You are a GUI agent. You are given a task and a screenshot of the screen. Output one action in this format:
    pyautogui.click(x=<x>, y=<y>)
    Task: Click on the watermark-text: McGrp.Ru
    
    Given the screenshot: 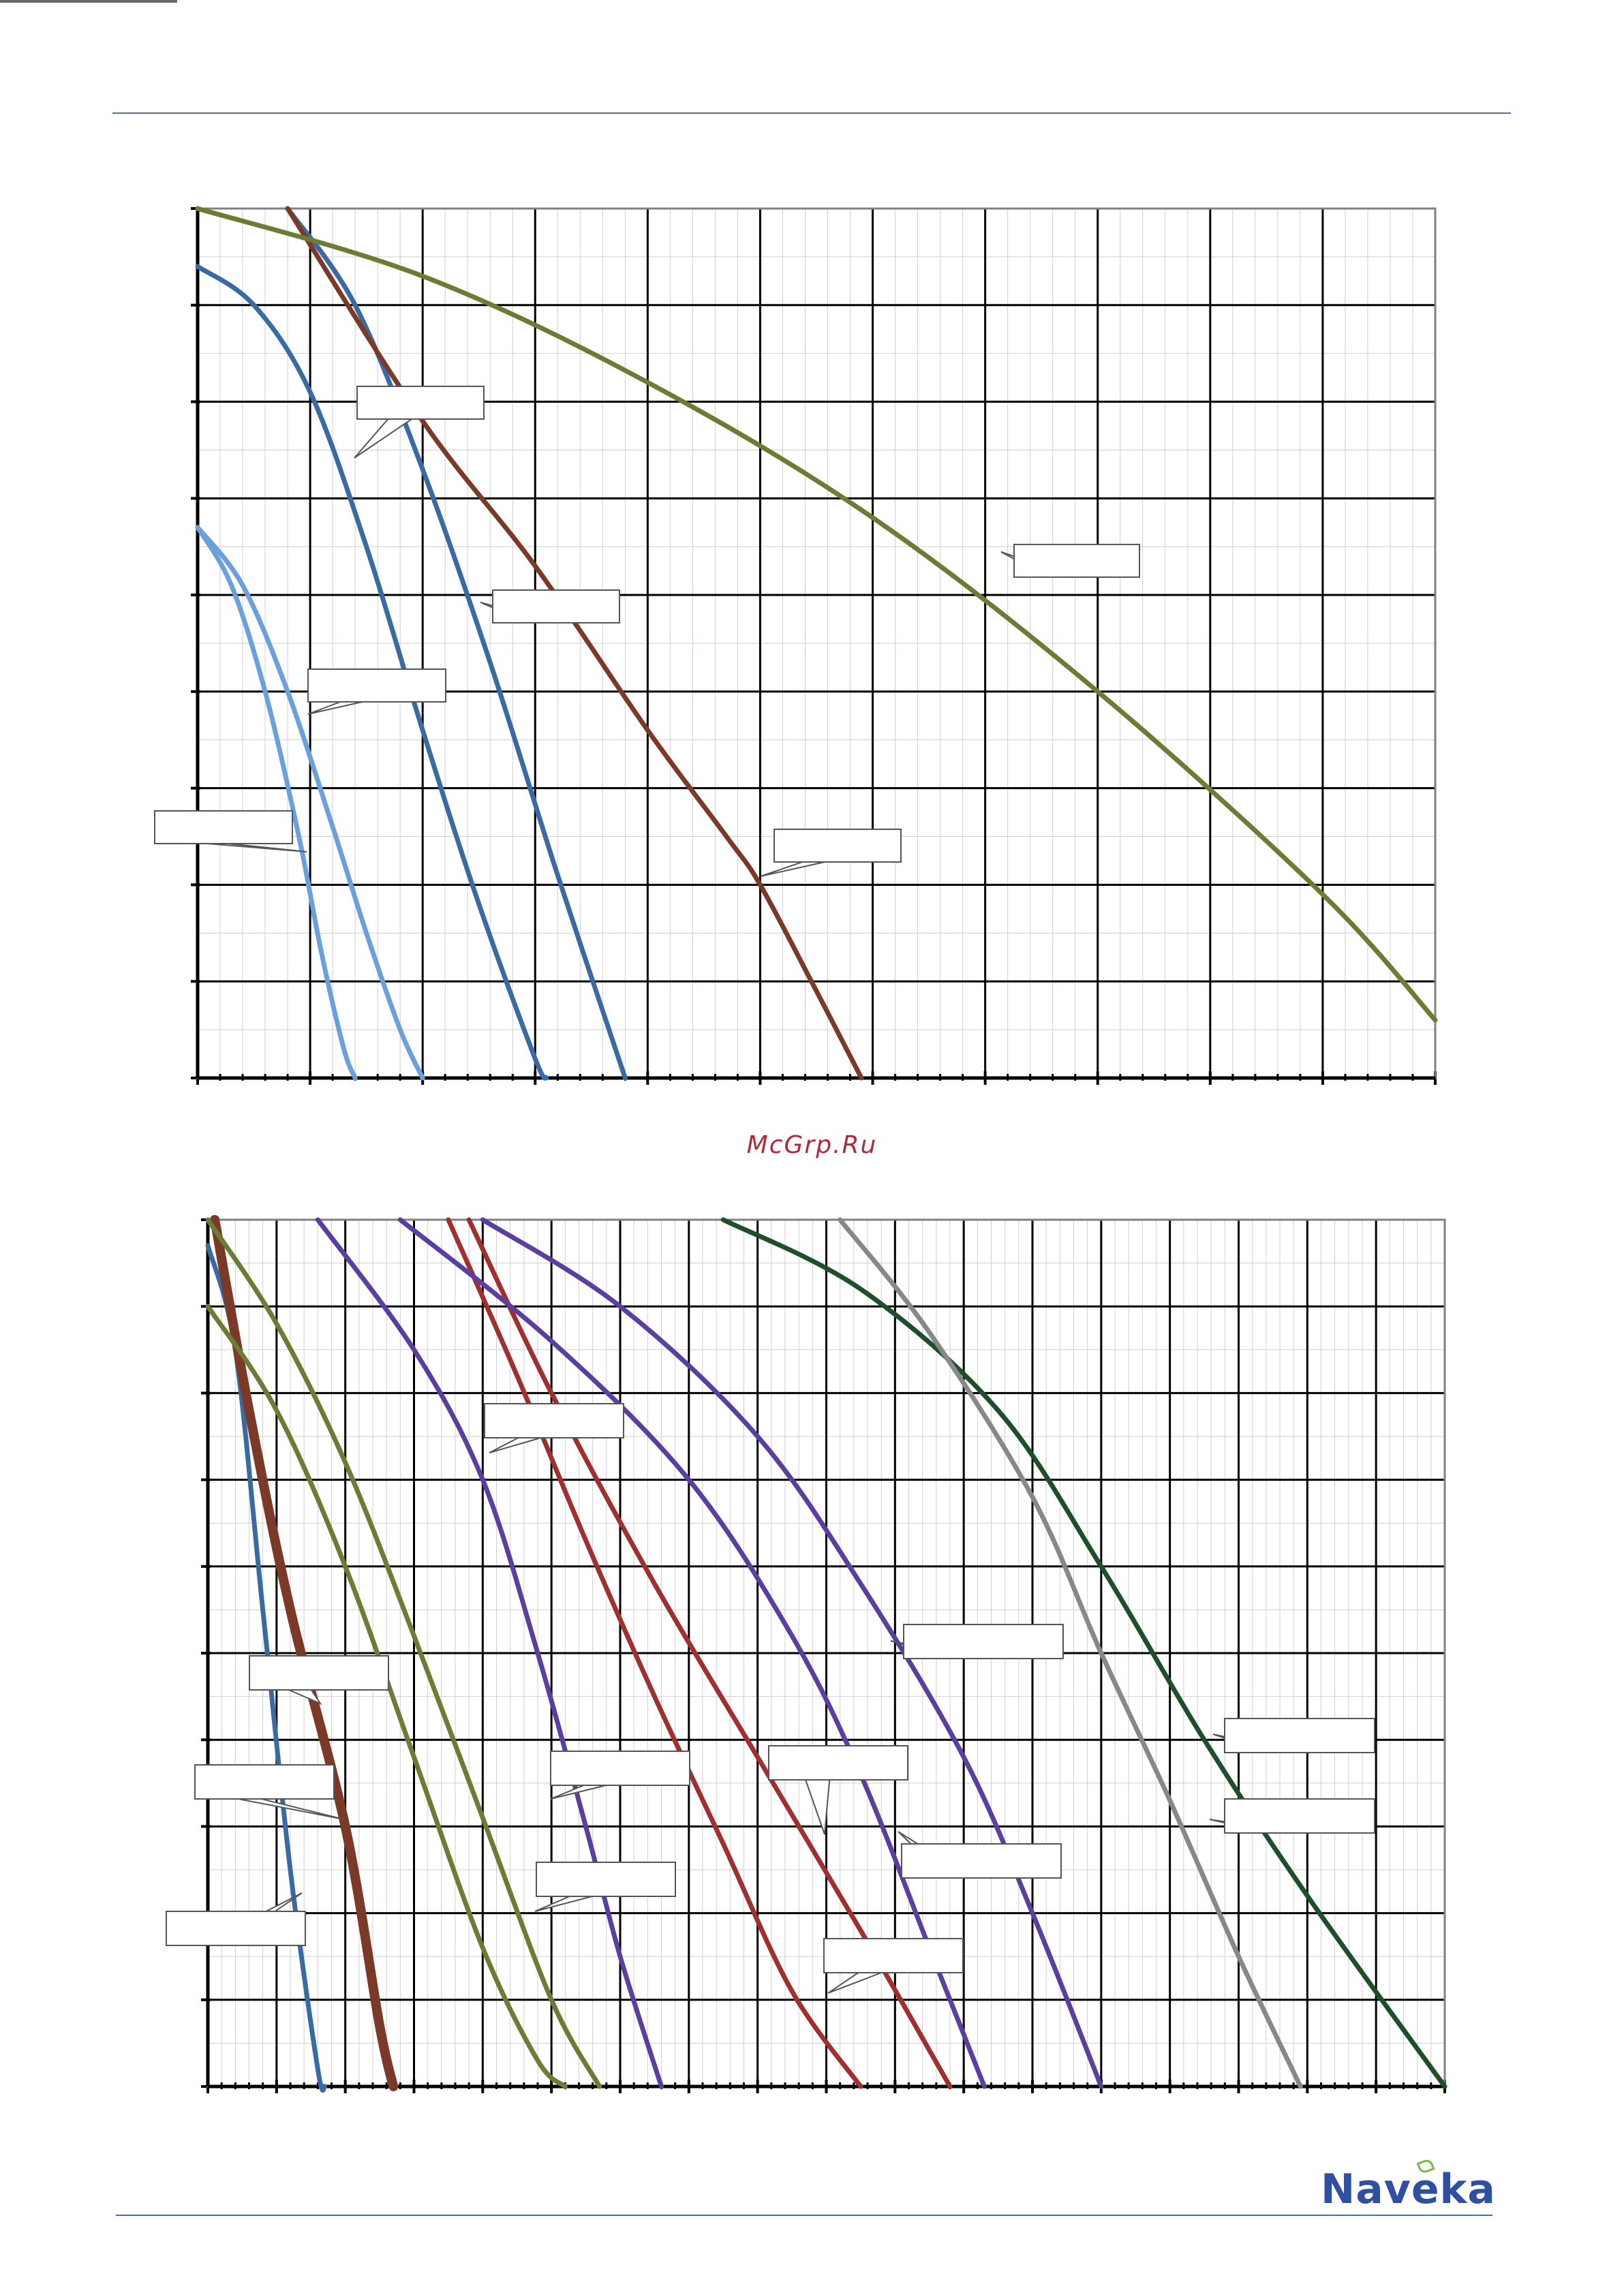 What is the action you would take?
    pyautogui.click(x=812, y=1145)
    